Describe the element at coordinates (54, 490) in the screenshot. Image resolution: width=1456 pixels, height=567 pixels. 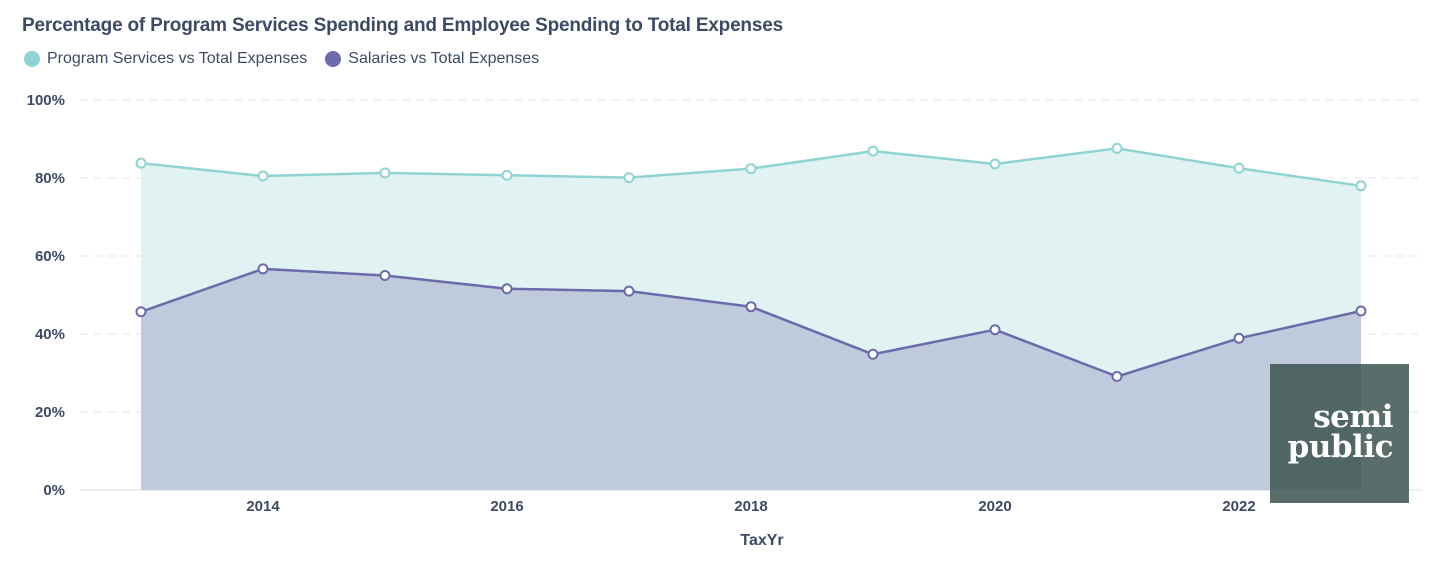
I see `y-tick-label: 0%` at that location.